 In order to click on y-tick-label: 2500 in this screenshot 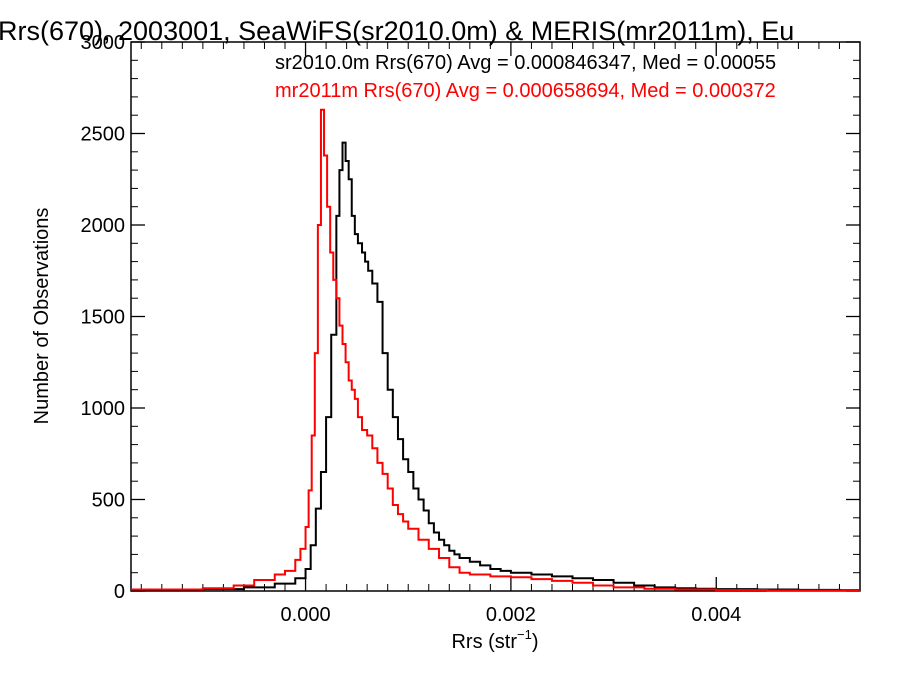, I will do `click(103, 135)`.